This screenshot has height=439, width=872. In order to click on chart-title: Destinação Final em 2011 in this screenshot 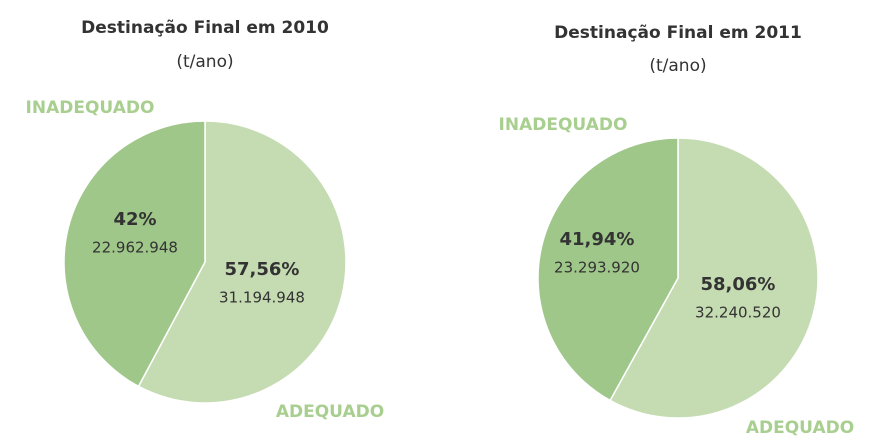, I will do `click(678, 33)`.